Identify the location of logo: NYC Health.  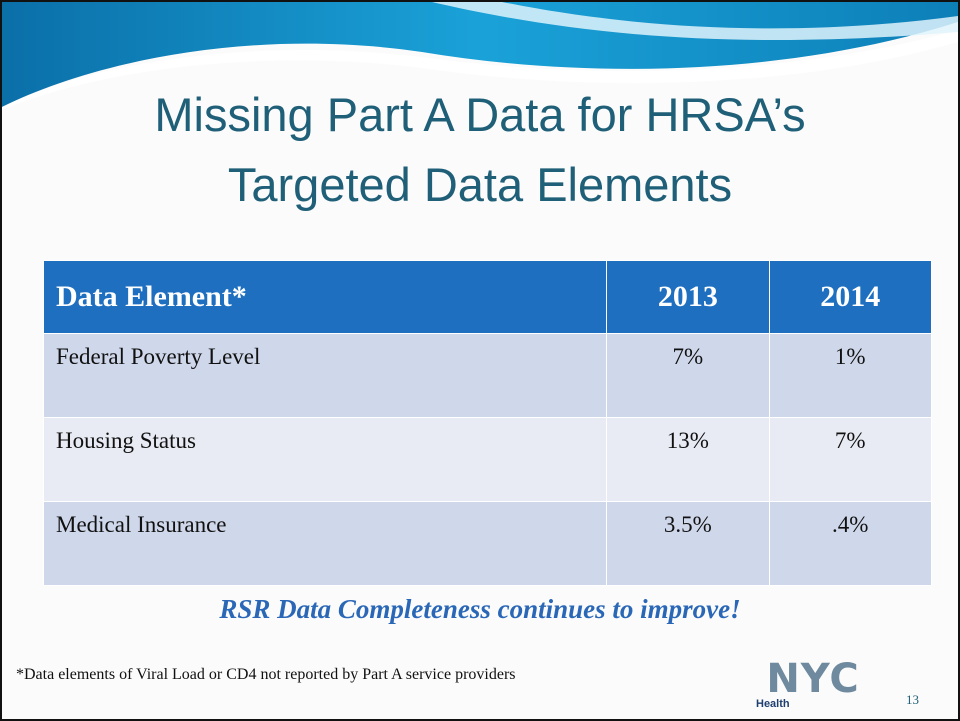
(813, 685).